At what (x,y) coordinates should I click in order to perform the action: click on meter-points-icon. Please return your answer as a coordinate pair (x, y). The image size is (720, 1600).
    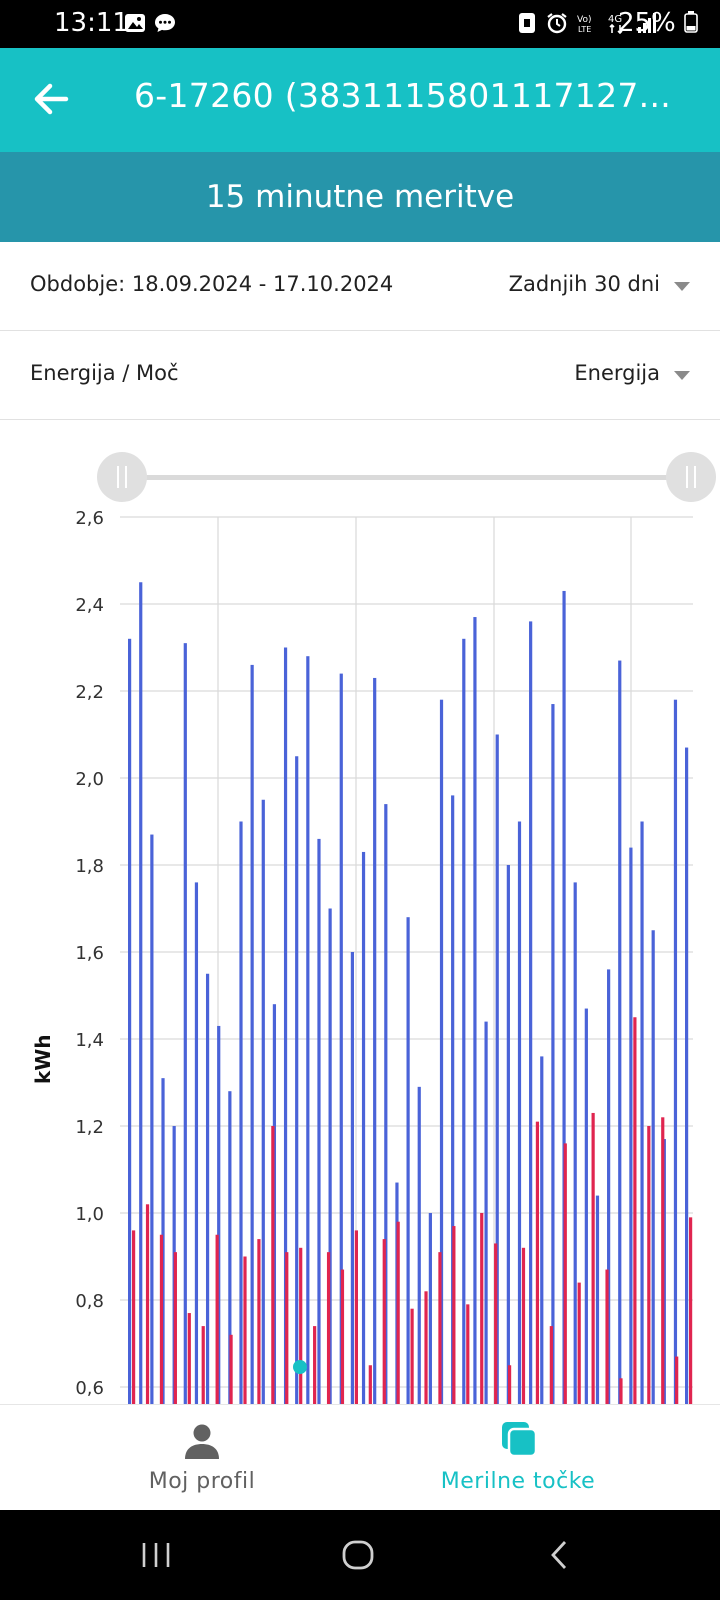
    Looking at the image, I should click on (520, 1440).